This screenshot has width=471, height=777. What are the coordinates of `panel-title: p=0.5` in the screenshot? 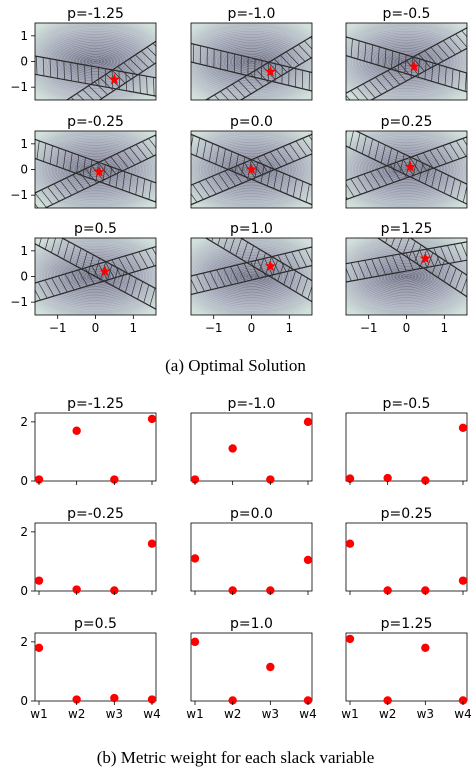 It's located at (95, 229).